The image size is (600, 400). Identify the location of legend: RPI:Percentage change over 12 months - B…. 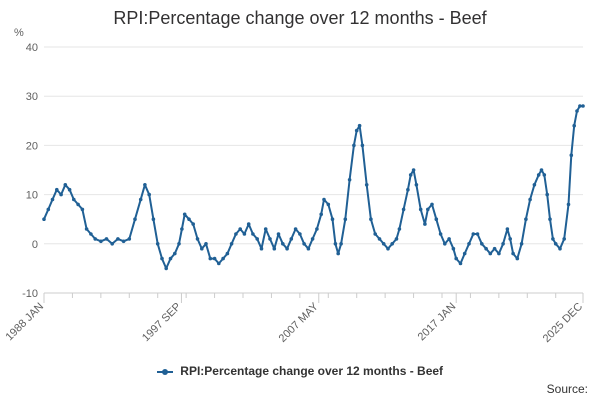
(300, 371).